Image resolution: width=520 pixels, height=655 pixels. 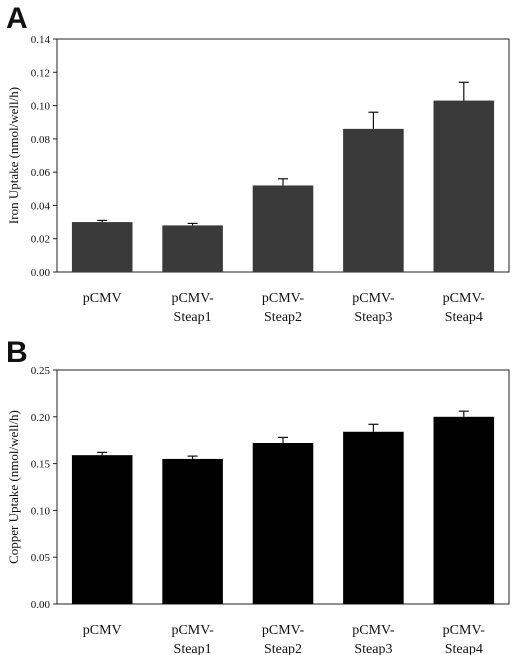 What do you see at coordinates (41, 371) in the screenshot?
I see `y-tick-label: 0.25` at bounding box center [41, 371].